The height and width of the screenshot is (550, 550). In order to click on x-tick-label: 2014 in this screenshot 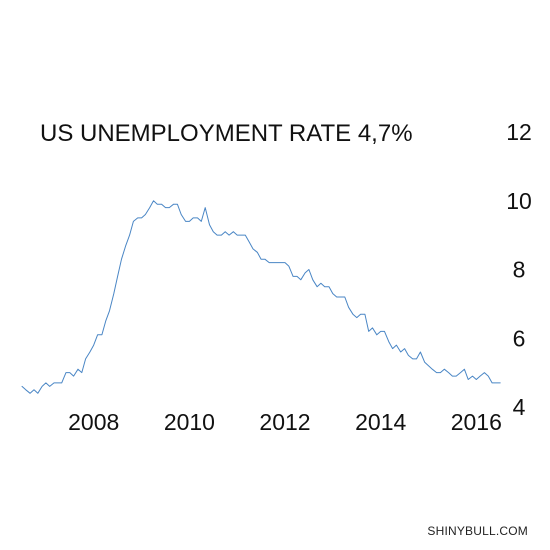, I will do `click(380, 422)`.